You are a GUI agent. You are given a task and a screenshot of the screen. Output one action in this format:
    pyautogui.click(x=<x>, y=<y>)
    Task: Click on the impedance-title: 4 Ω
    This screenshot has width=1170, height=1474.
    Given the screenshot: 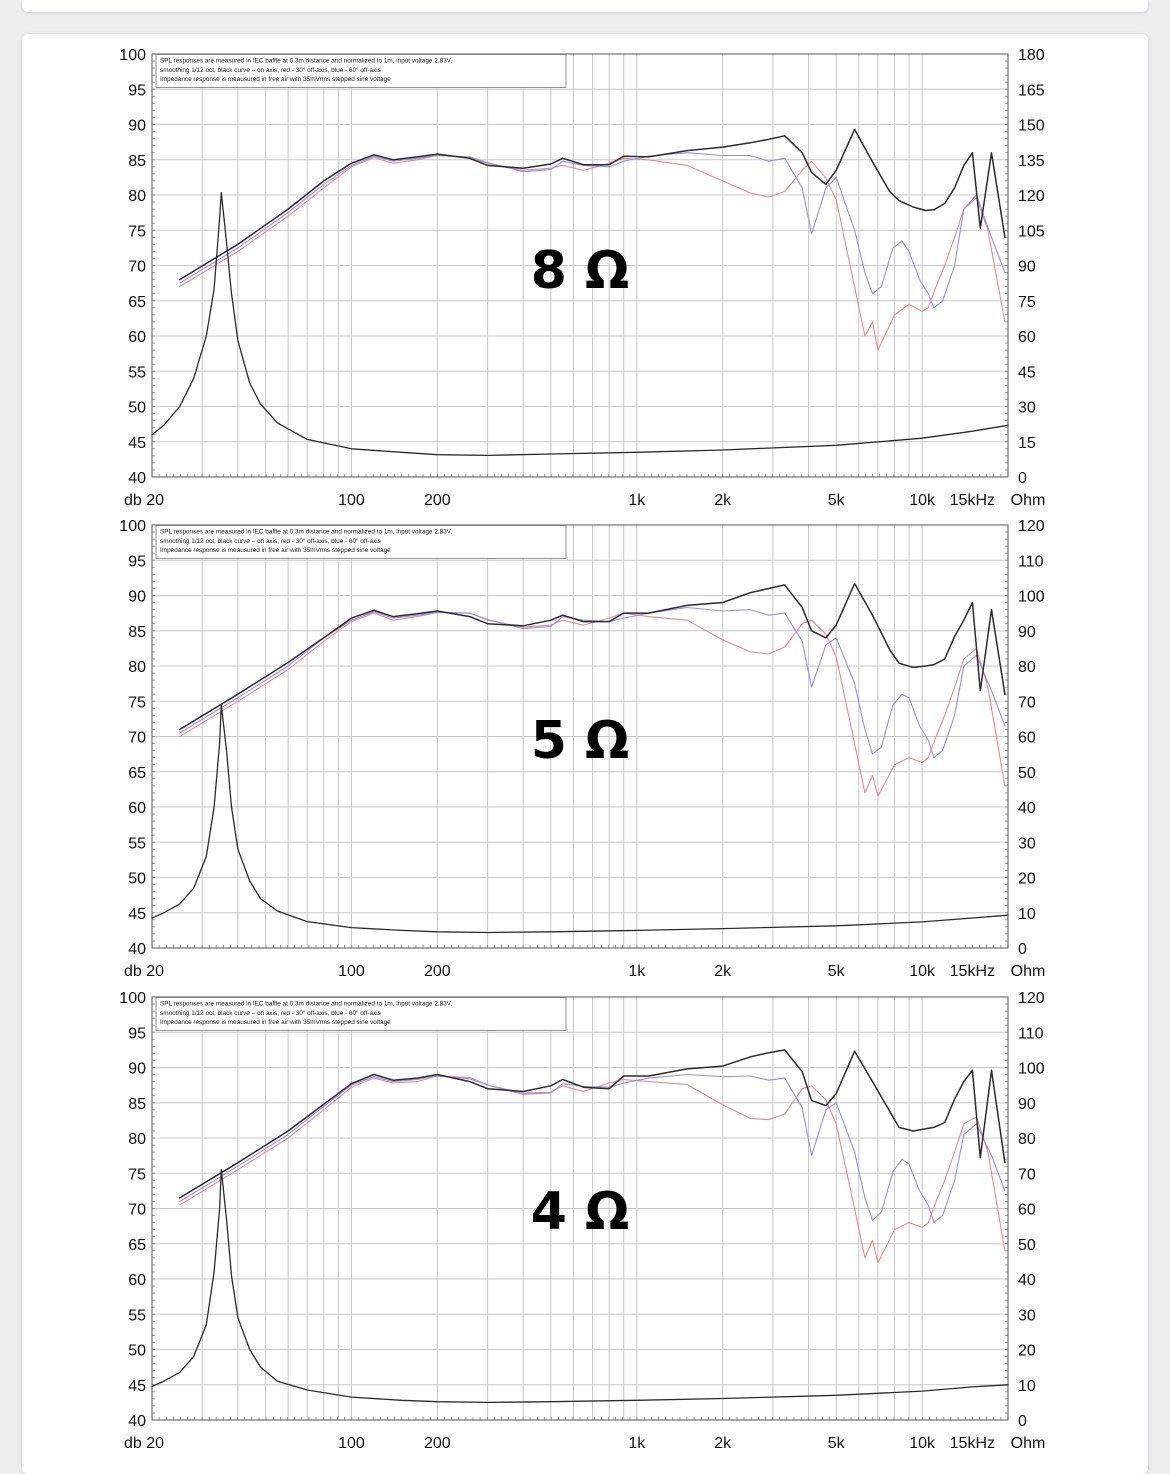 What is the action you would take?
    pyautogui.click(x=580, y=1212)
    